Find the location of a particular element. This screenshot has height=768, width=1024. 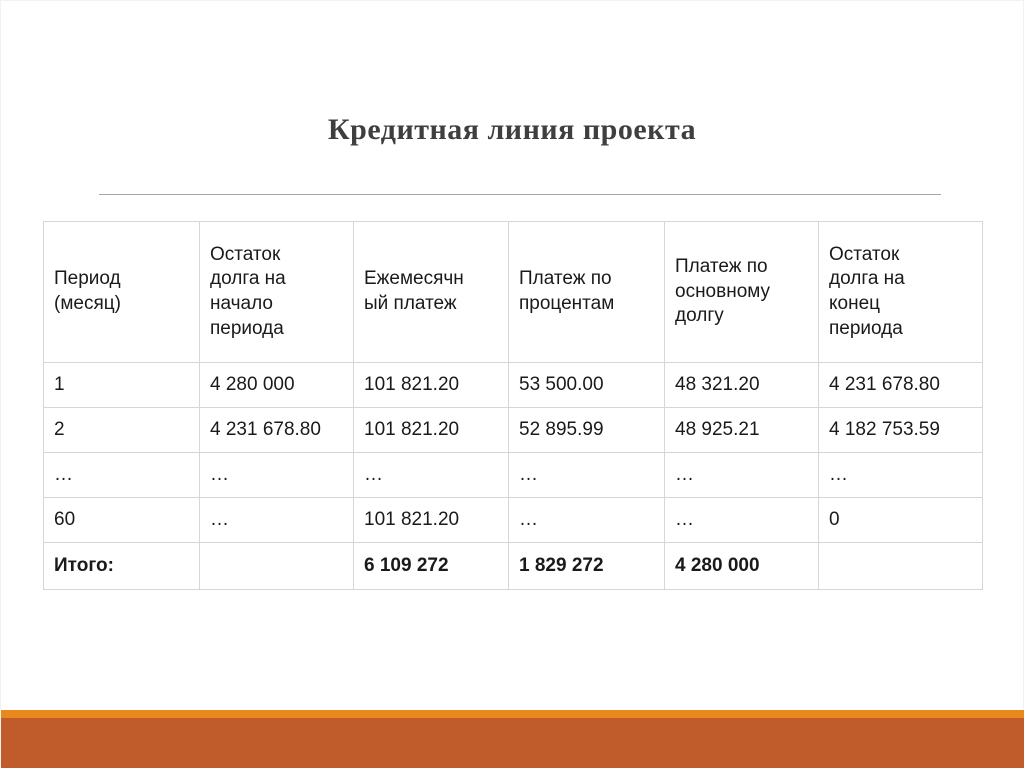

table-cell: 60 is located at coordinates (121, 520).